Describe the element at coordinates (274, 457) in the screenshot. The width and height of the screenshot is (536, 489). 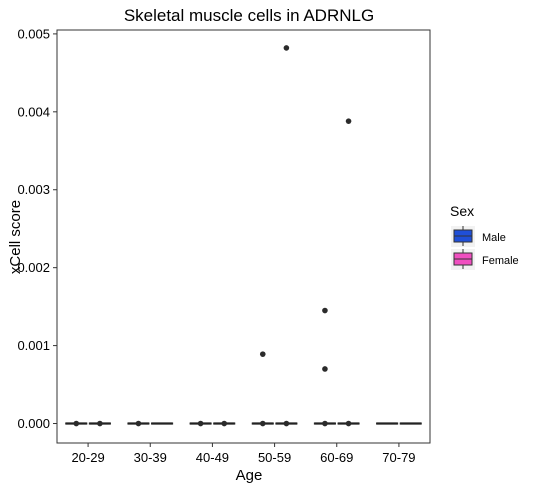
I see `x-tick-label: 50-59` at that location.